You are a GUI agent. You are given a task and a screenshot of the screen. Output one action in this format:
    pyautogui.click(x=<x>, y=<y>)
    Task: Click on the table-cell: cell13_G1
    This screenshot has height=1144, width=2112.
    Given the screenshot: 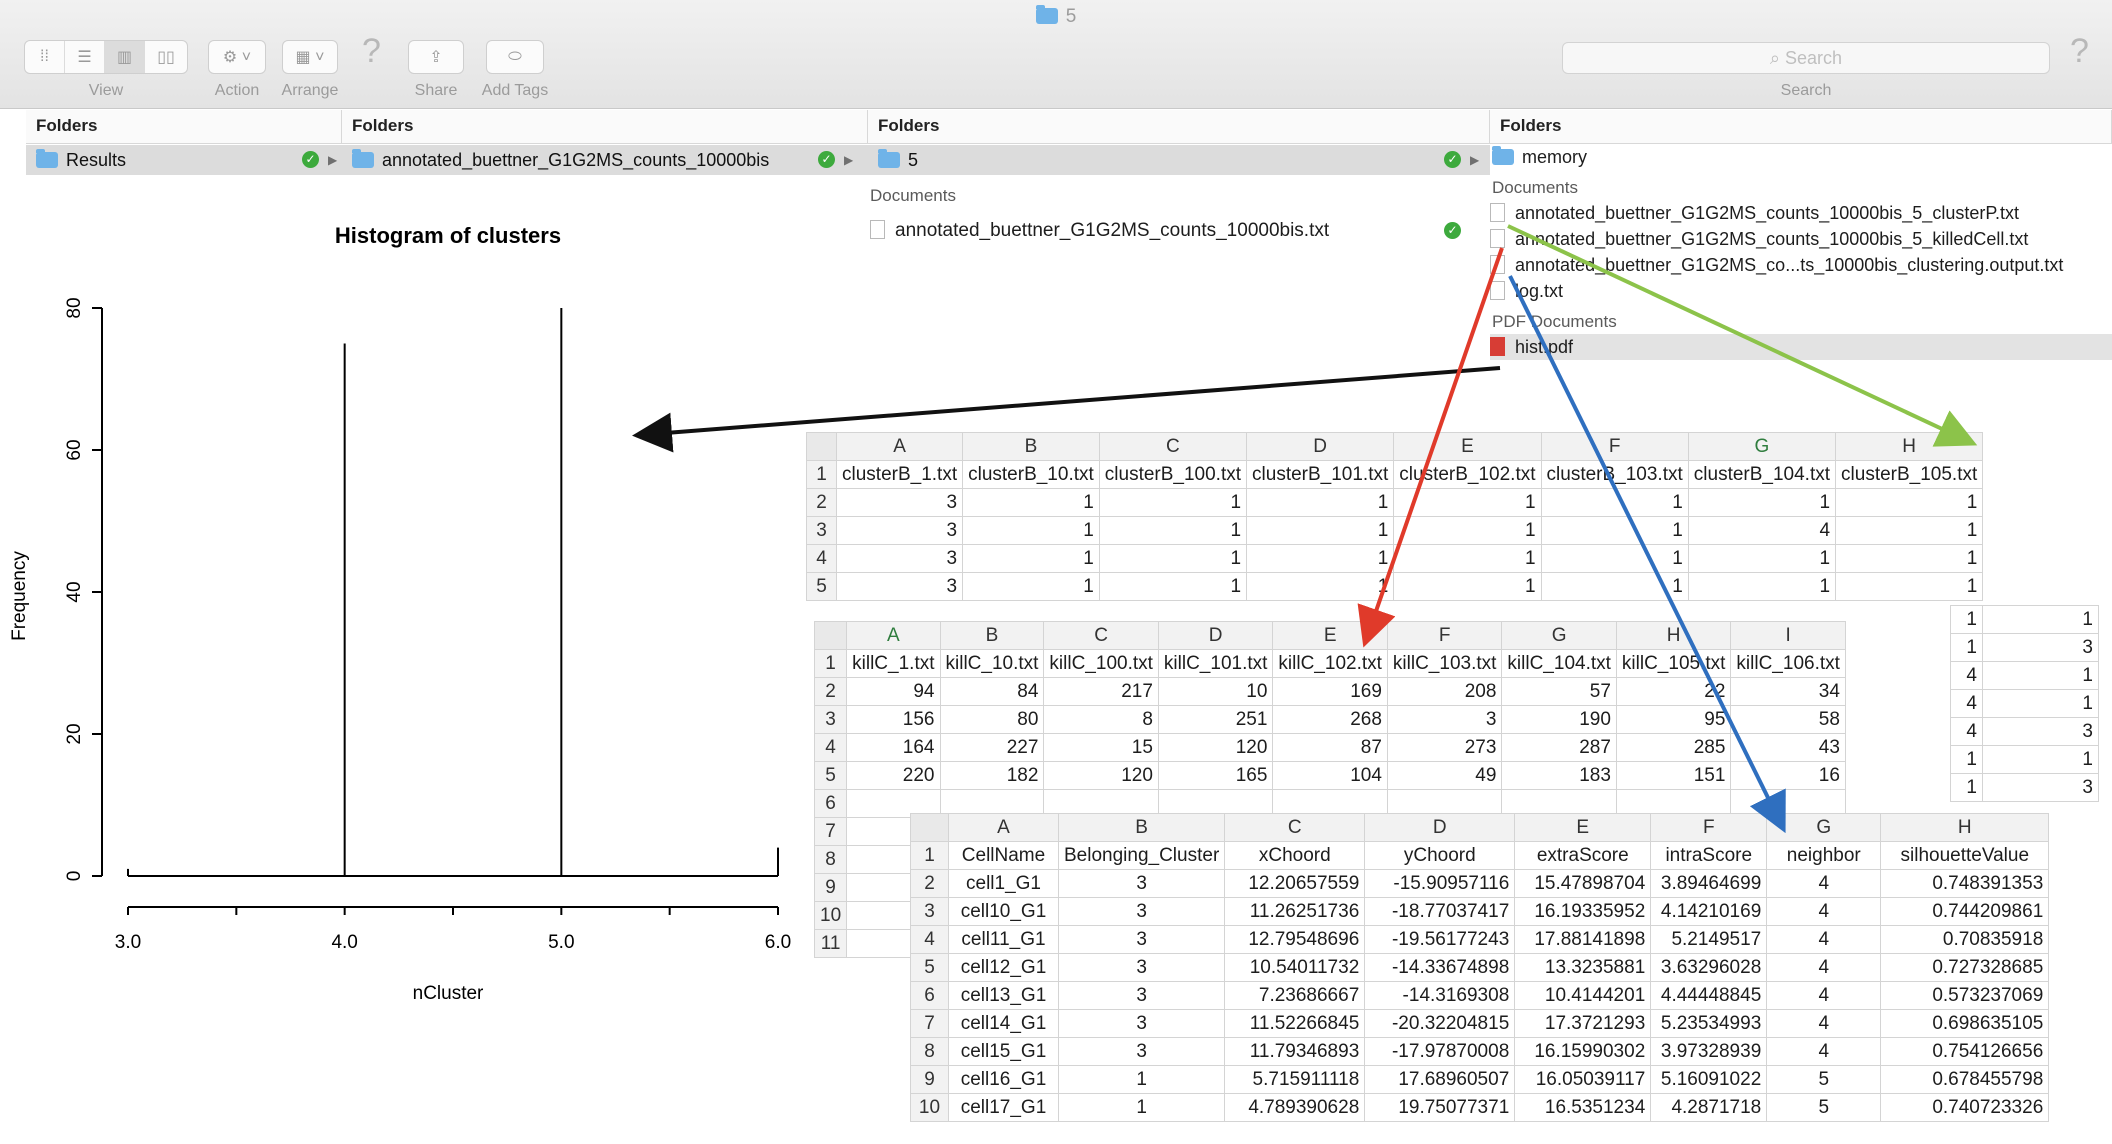 What is the action you would take?
    pyautogui.click(x=1003, y=995)
    